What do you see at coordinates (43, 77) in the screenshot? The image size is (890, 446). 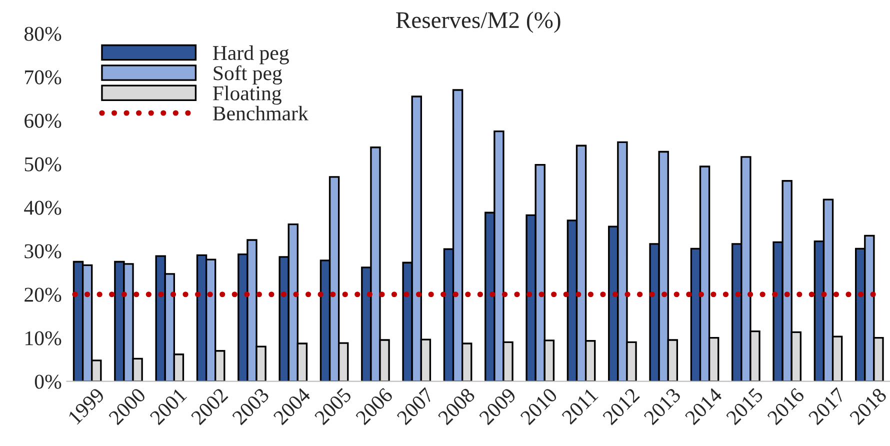 I see `y-tick-label: 70%` at bounding box center [43, 77].